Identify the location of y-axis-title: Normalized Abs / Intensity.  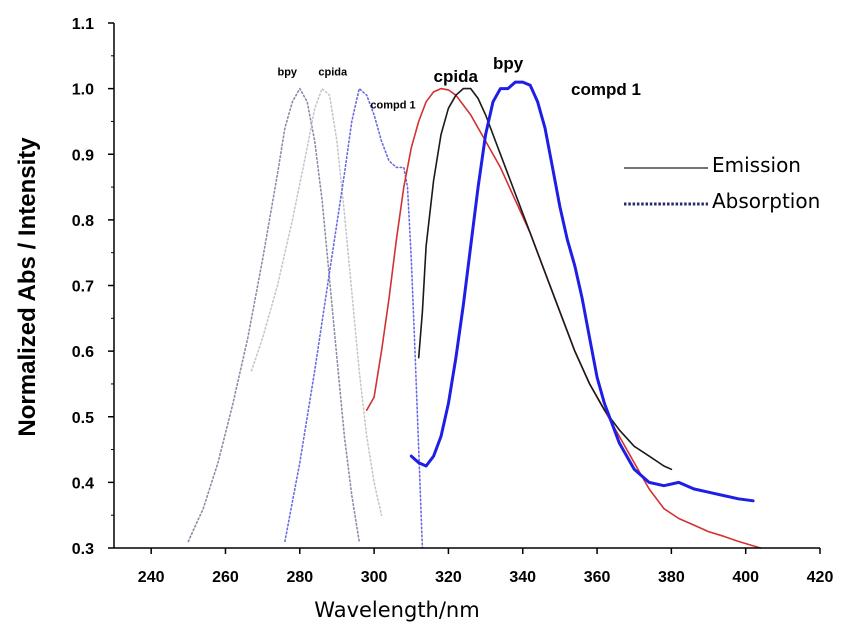
(27, 287).